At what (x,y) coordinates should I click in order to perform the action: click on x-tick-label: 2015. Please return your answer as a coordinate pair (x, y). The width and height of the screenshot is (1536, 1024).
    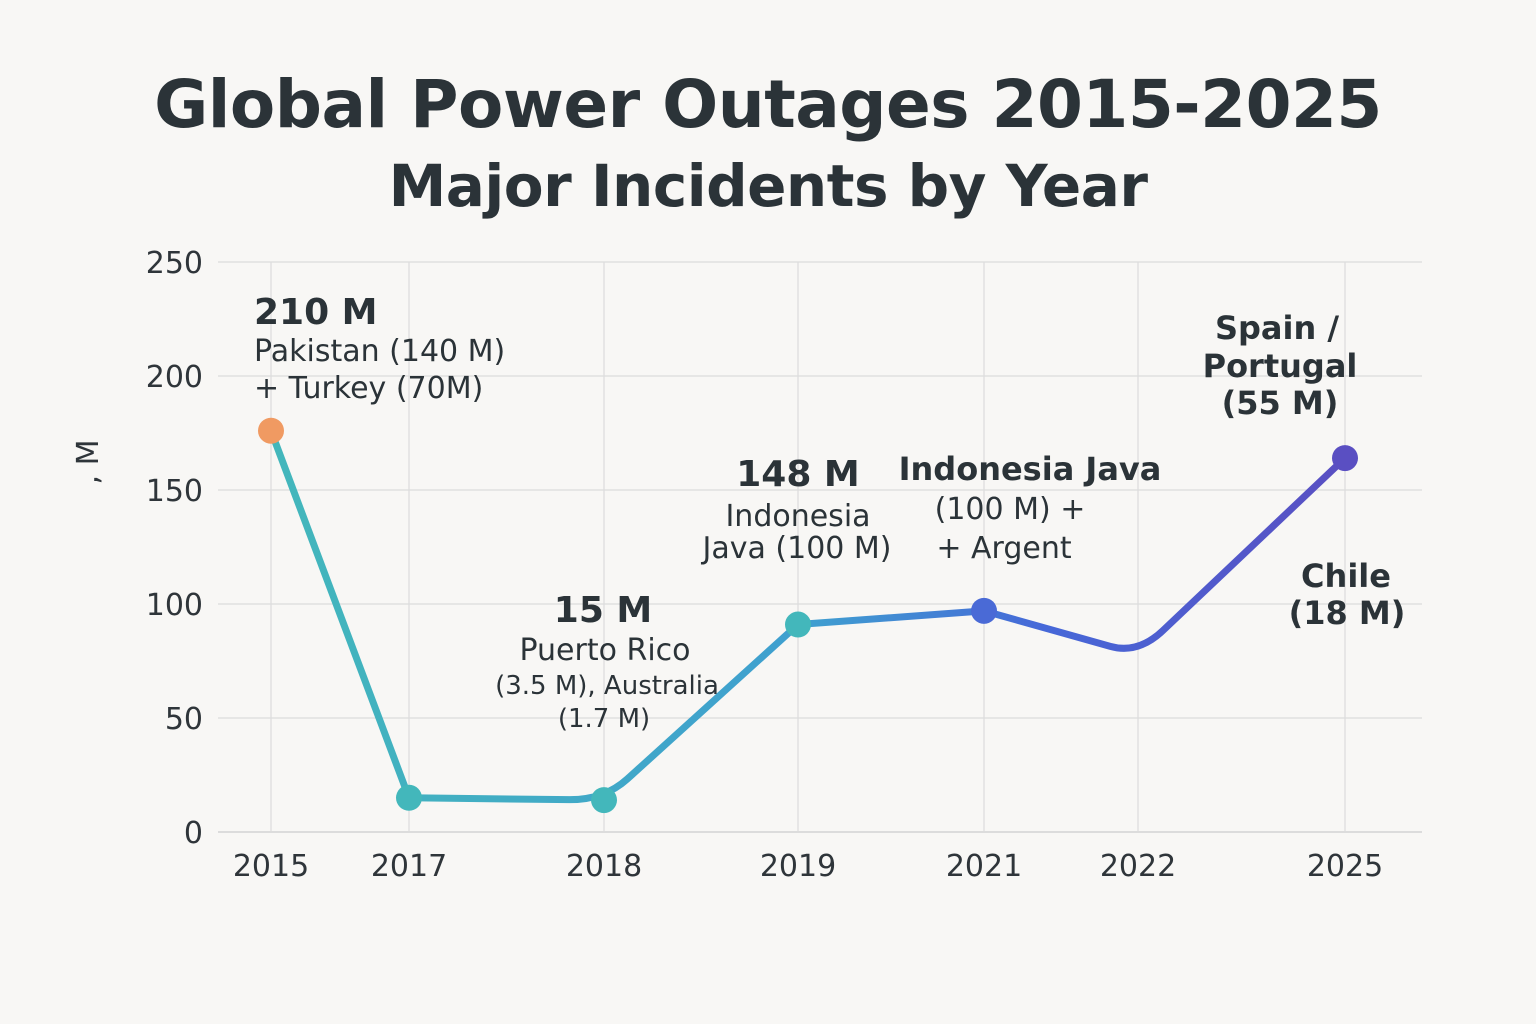
    Looking at the image, I should click on (271, 866).